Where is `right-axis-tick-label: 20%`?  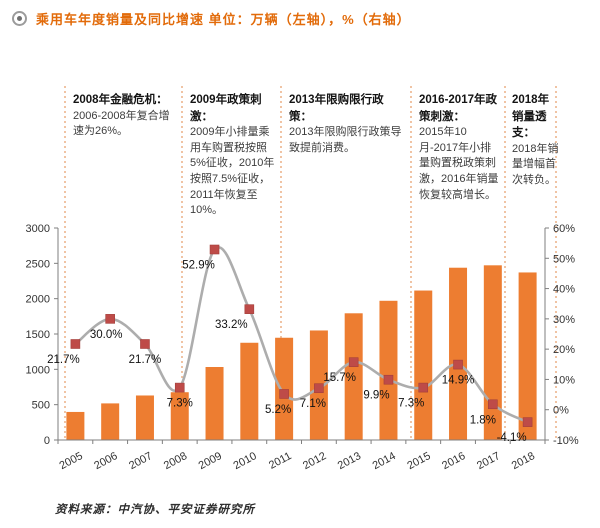
right-axis-tick-label: 20% is located at coordinates (564, 350).